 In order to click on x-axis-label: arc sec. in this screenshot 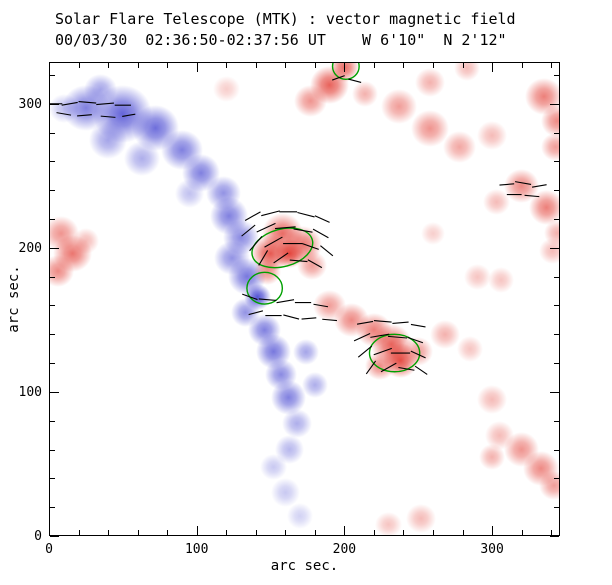, I will do `click(304, 566)`.